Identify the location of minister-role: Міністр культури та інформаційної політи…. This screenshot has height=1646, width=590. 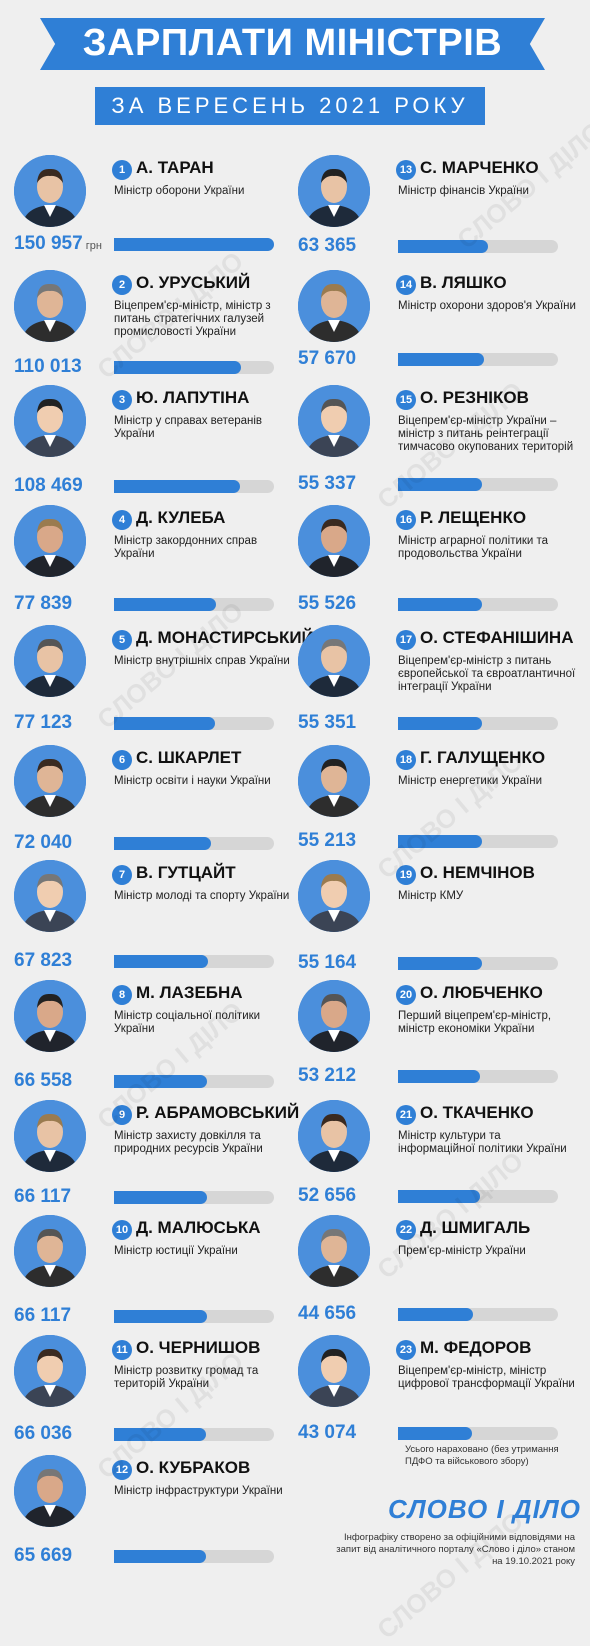
(482, 1142).